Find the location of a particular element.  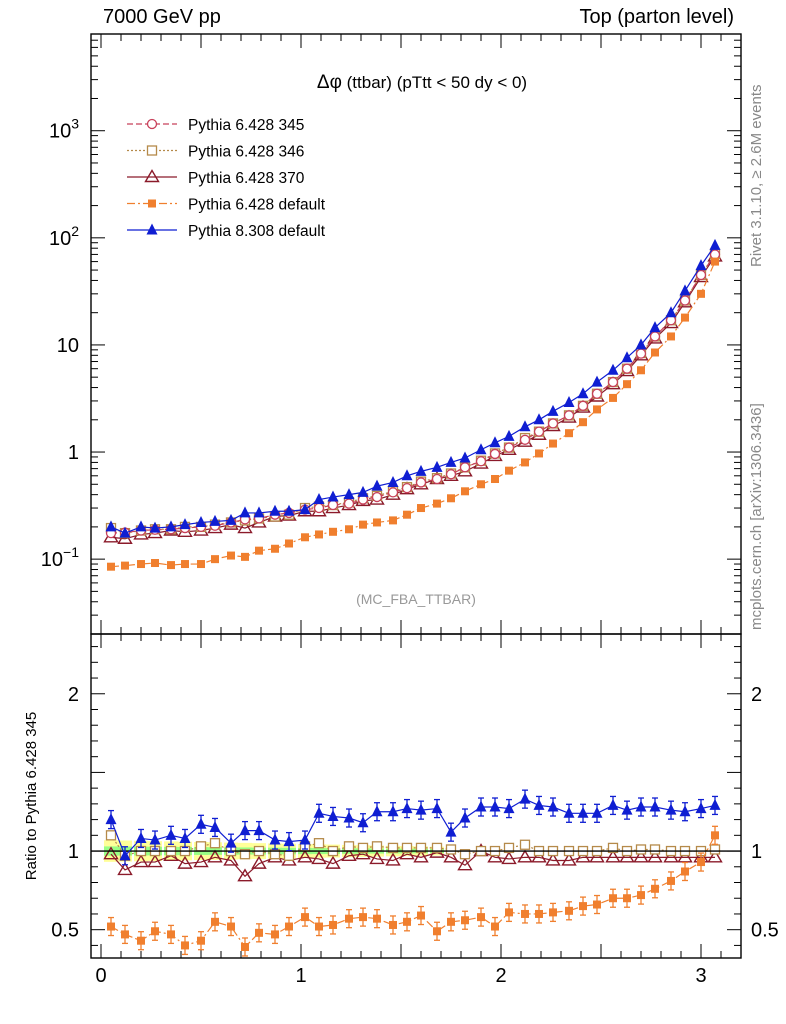

legend-label: Pythia 6.428 346 is located at coordinates (246, 152).